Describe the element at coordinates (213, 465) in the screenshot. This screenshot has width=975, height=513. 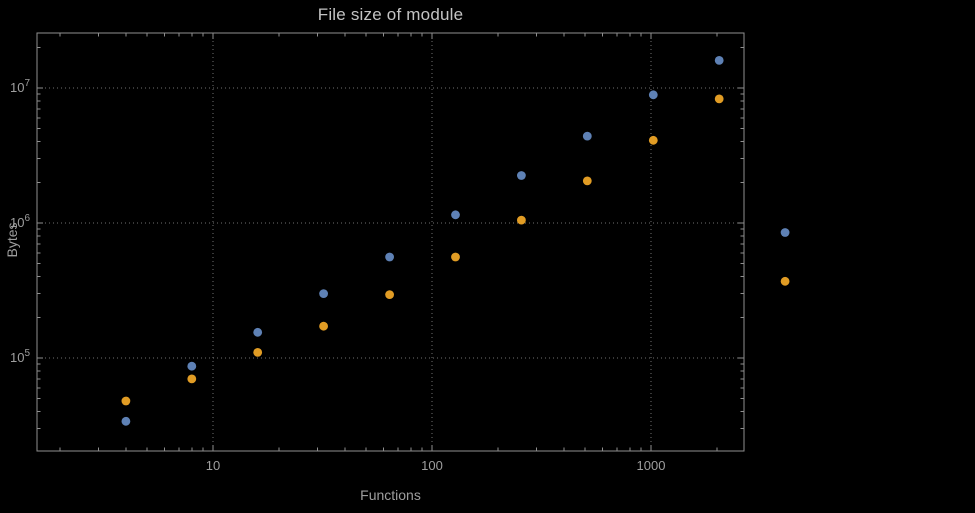
I see `x-tick-label: 10` at that location.